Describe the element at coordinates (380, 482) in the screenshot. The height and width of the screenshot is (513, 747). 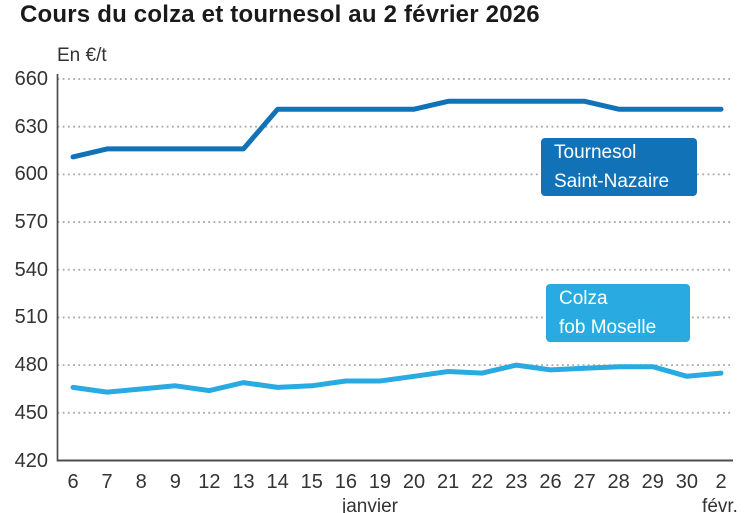
I see `x-tick-label-19: 19` at that location.